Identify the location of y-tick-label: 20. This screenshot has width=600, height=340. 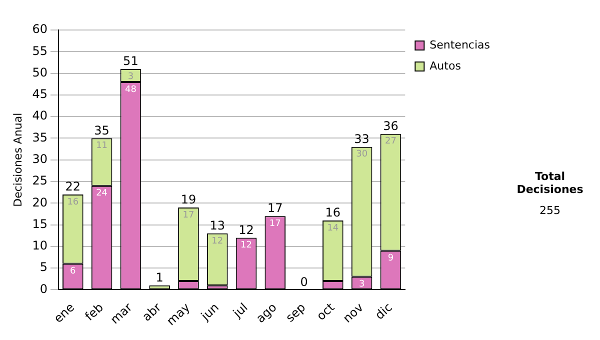
(40, 202).